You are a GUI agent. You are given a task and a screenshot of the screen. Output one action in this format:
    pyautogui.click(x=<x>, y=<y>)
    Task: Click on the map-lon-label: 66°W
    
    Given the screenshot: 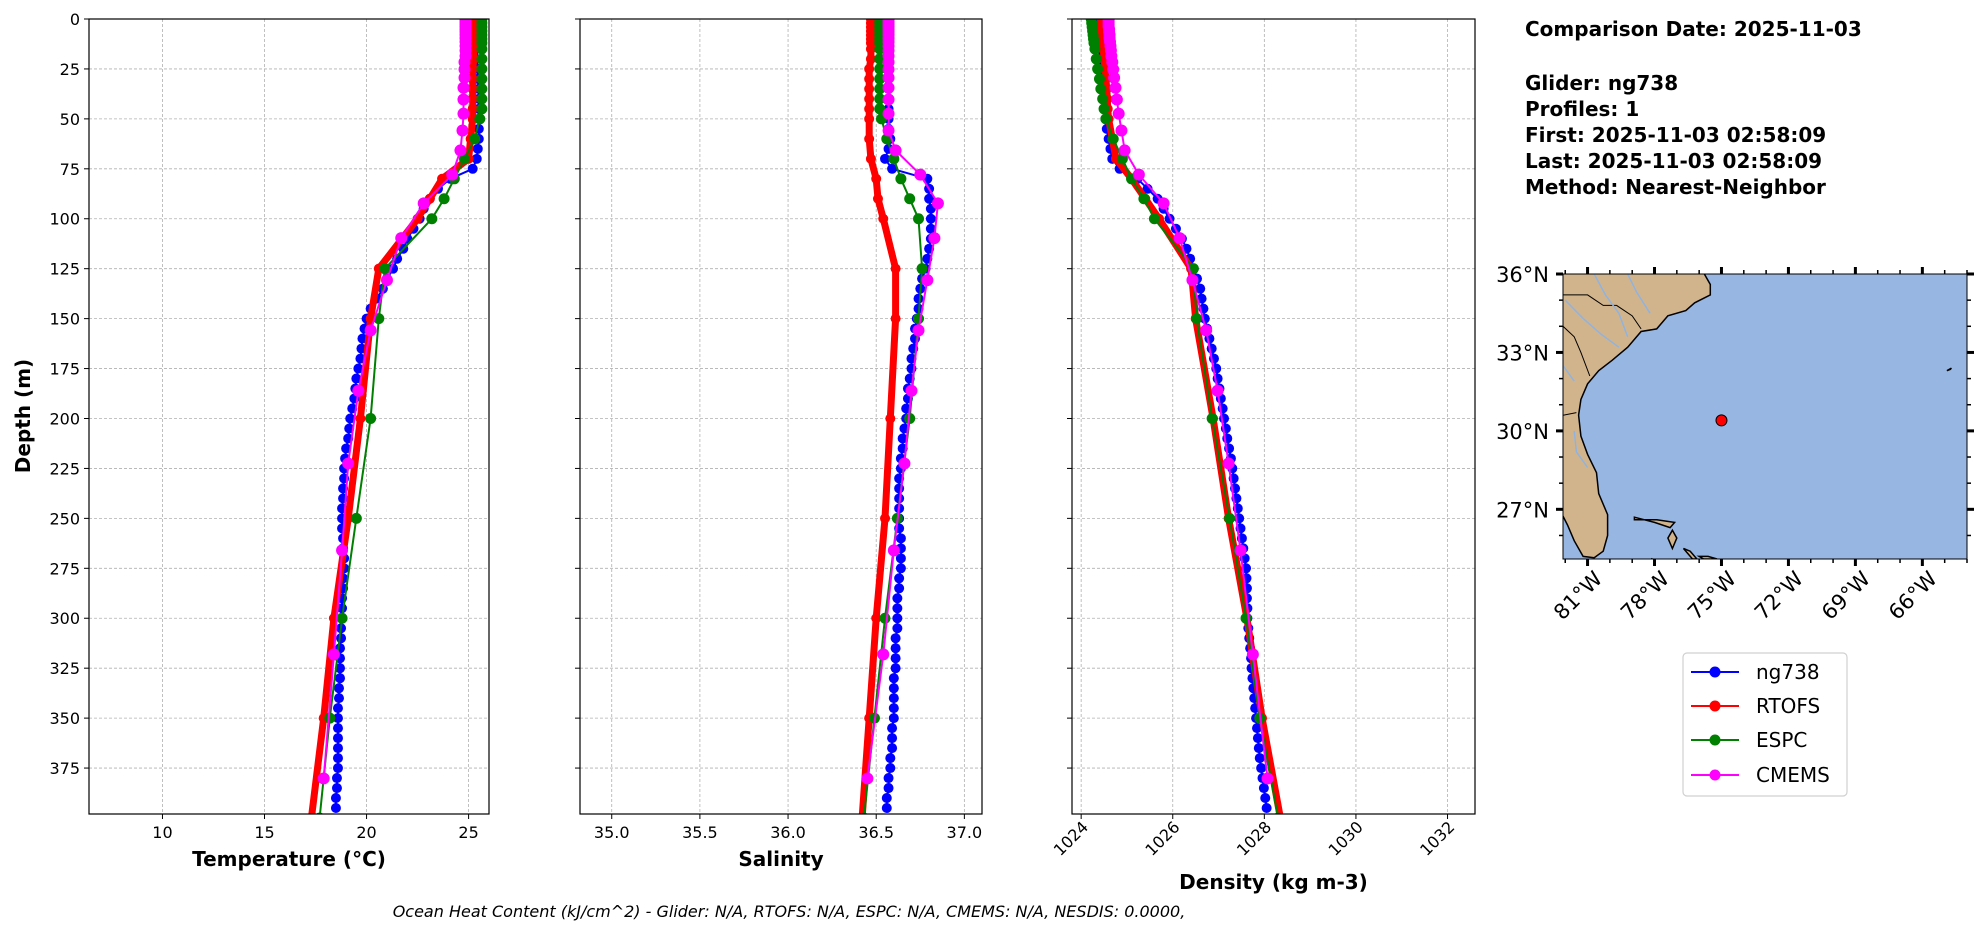 What is the action you would take?
    pyautogui.click(x=1913, y=595)
    